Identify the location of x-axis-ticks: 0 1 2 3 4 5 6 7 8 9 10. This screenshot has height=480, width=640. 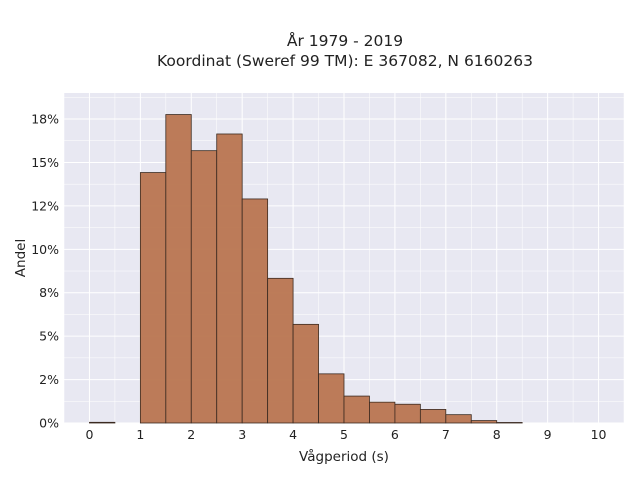
(345, 434).